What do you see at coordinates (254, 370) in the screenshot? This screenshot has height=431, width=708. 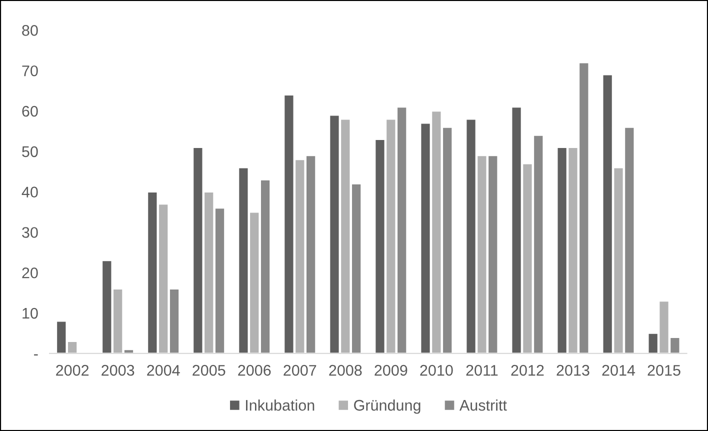 I see `x-tick-label: 2006` at bounding box center [254, 370].